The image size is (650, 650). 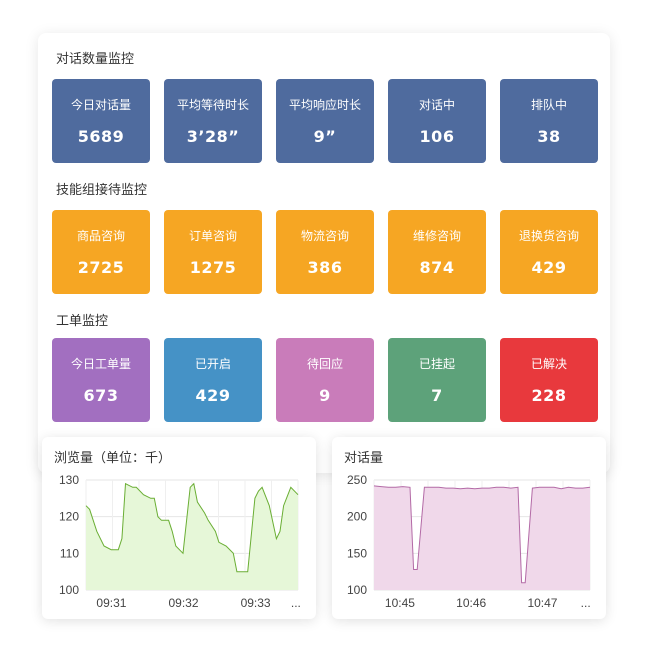 What do you see at coordinates (101, 267) in the screenshot?
I see `card-value: 2725` at bounding box center [101, 267].